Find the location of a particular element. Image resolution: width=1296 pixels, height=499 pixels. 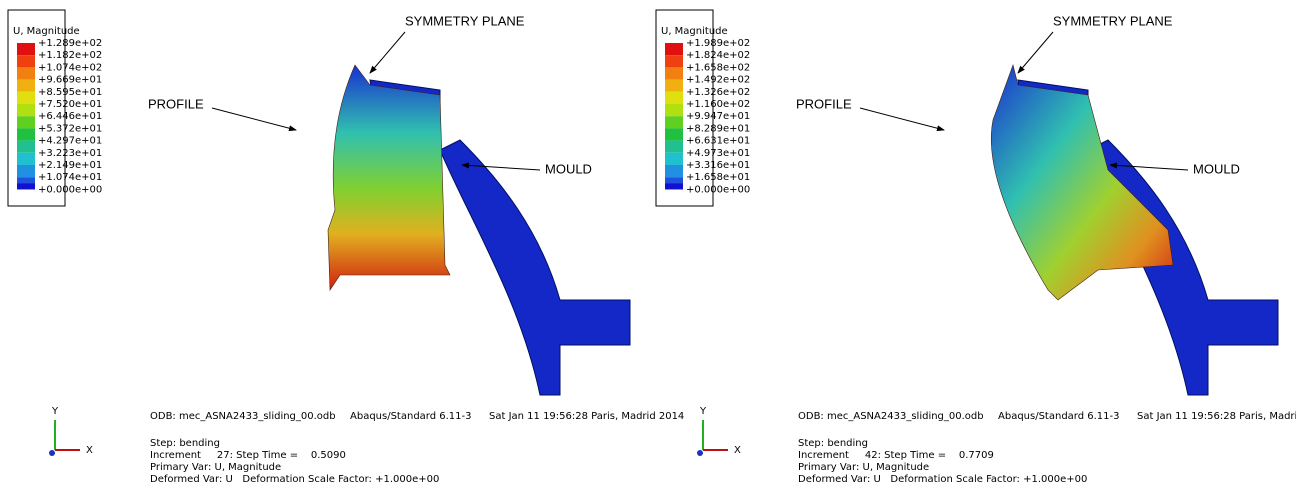

legend-label: +3.223e+01 is located at coordinates (70, 153).